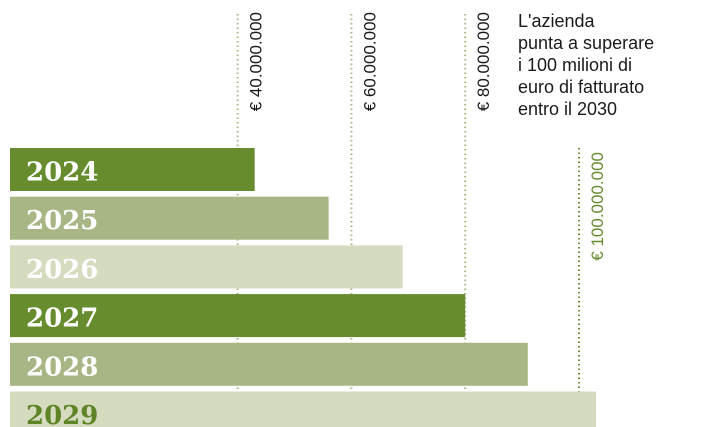 Image resolution: width=713 pixels, height=427 pixels. Describe the element at coordinates (256, 61) in the screenshot. I see `reference-label-1: € 40.000.000` at that location.